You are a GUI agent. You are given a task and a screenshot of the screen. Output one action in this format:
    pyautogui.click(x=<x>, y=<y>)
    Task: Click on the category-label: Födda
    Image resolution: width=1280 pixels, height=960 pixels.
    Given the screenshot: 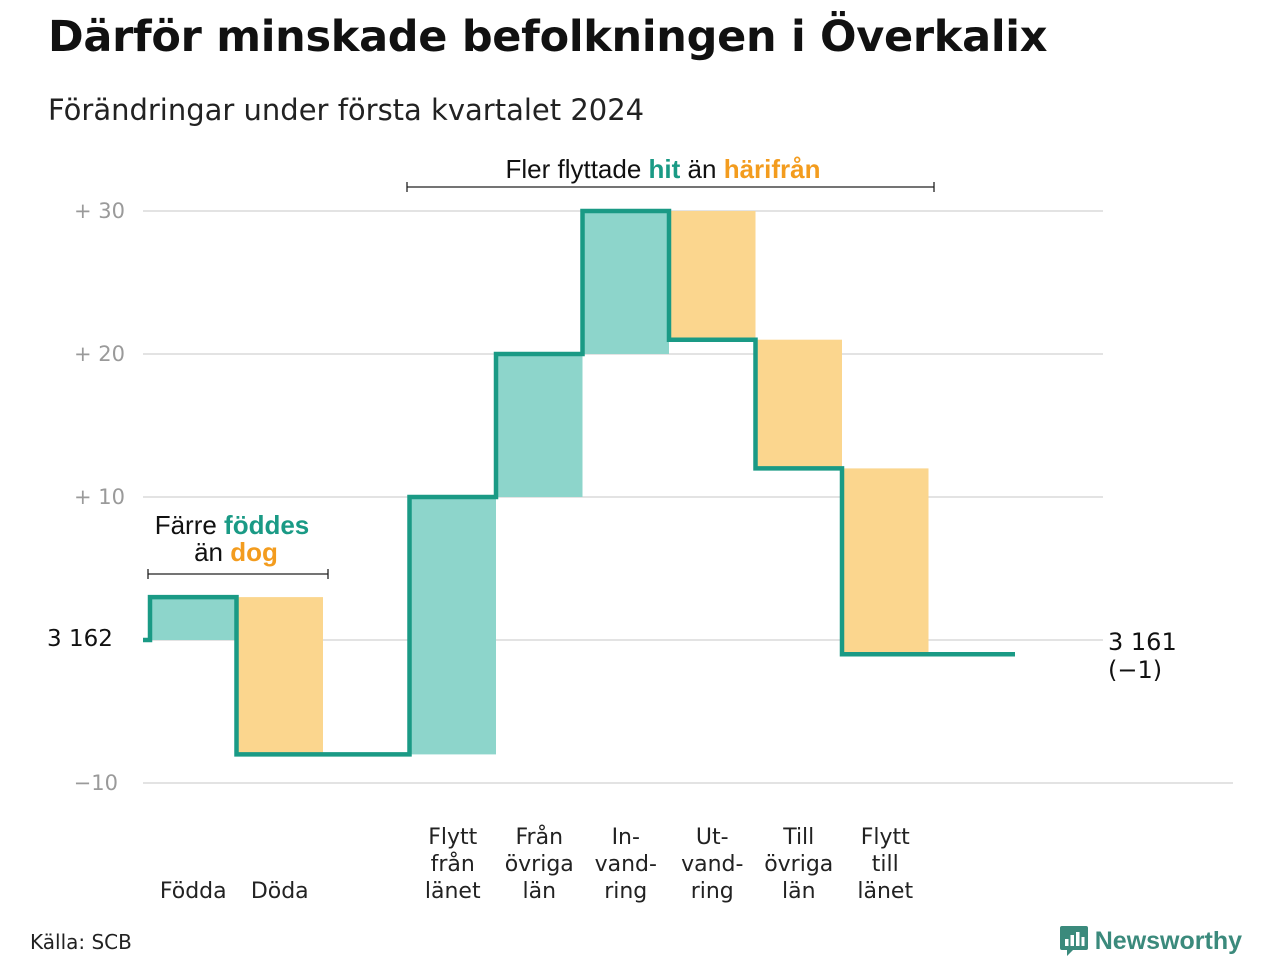 What is the action you would take?
    pyautogui.click(x=193, y=891)
    